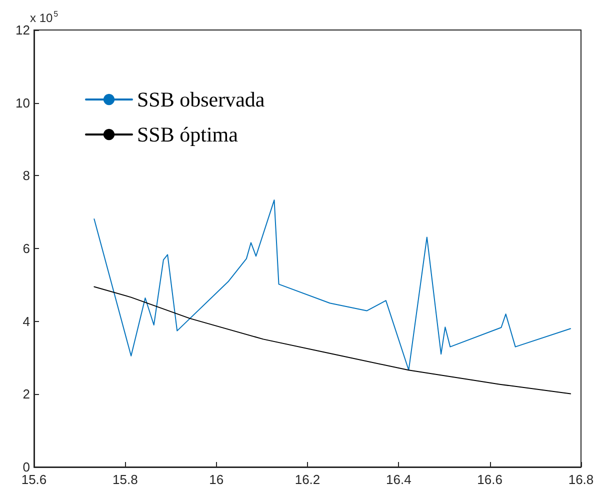 The image size is (611, 492). What do you see at coordinates (201, 100) in the screenshot?
I see `legend-label: SSB observada` at bounding box center [201, 100].